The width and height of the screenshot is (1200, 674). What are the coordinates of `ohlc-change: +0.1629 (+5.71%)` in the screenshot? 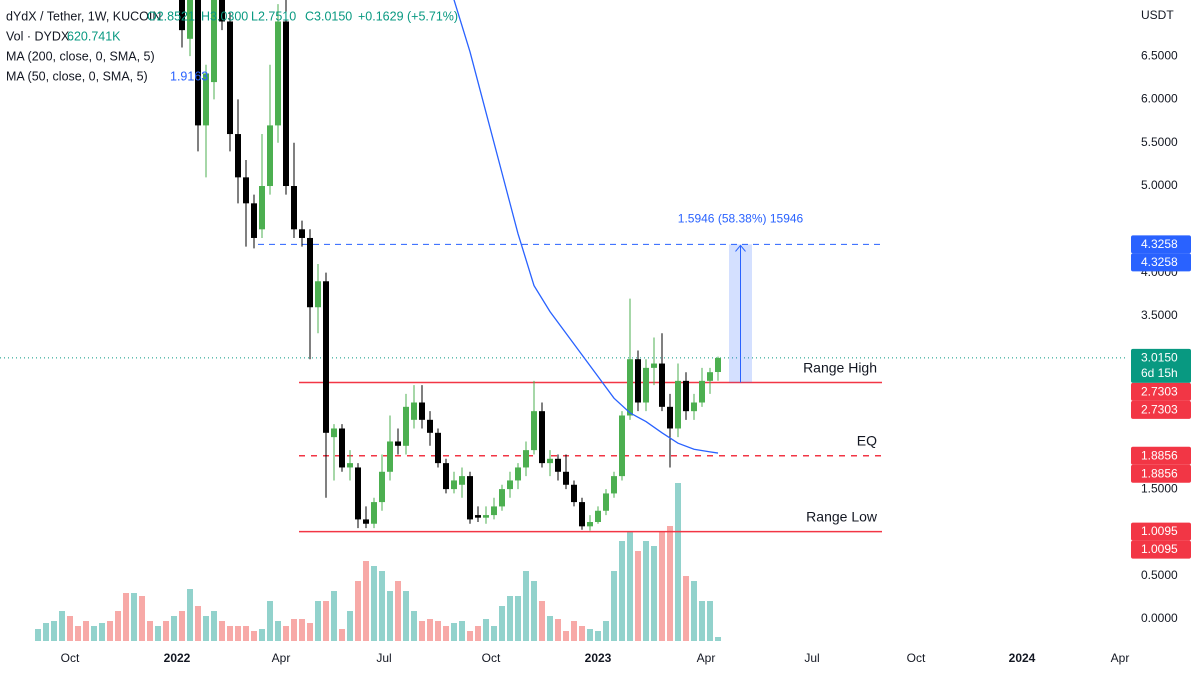 It's located at (408, 16).